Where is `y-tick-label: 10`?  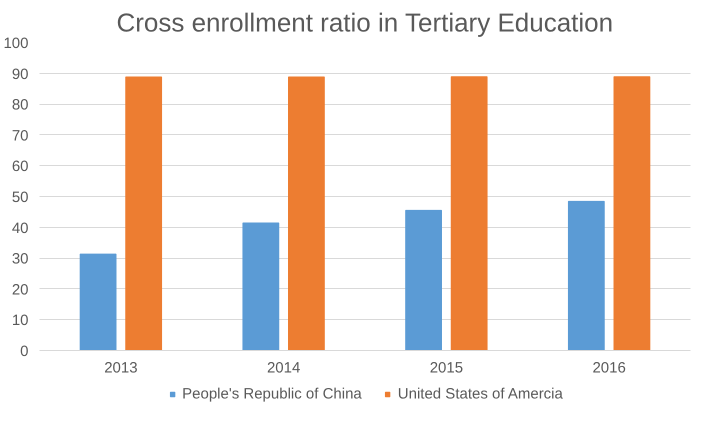
y-tick-label: 10 is located at coordinates (20, 321).